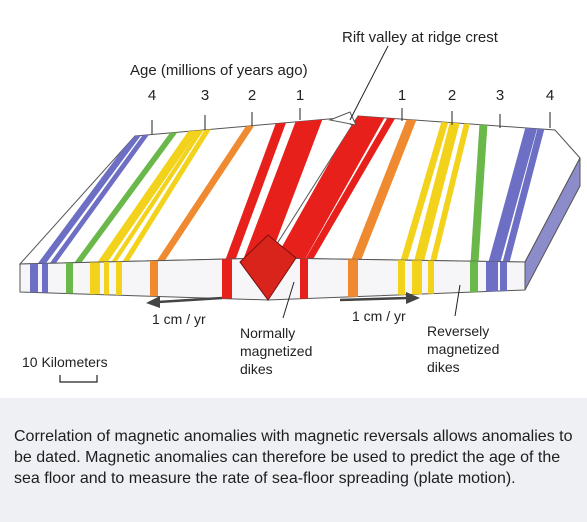 This screenshot has width=587, height=522. I want to click on age-ticks, so click(351, 121).